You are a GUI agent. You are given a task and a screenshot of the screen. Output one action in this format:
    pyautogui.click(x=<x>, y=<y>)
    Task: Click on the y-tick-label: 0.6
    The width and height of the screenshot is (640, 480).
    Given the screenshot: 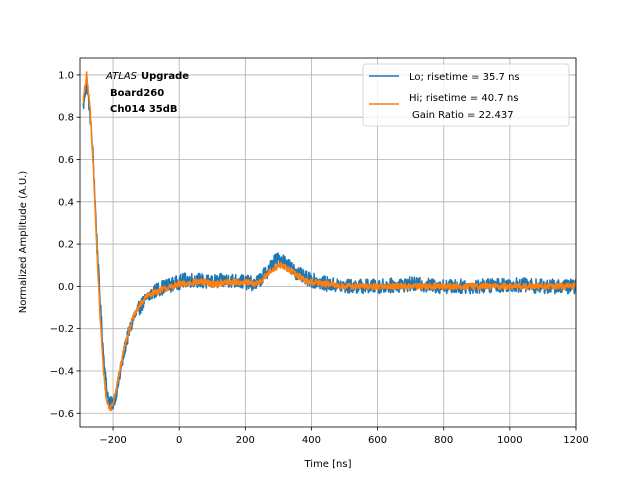 What is the action you would take?
    pyautogui.click(x=66, y=160)
    